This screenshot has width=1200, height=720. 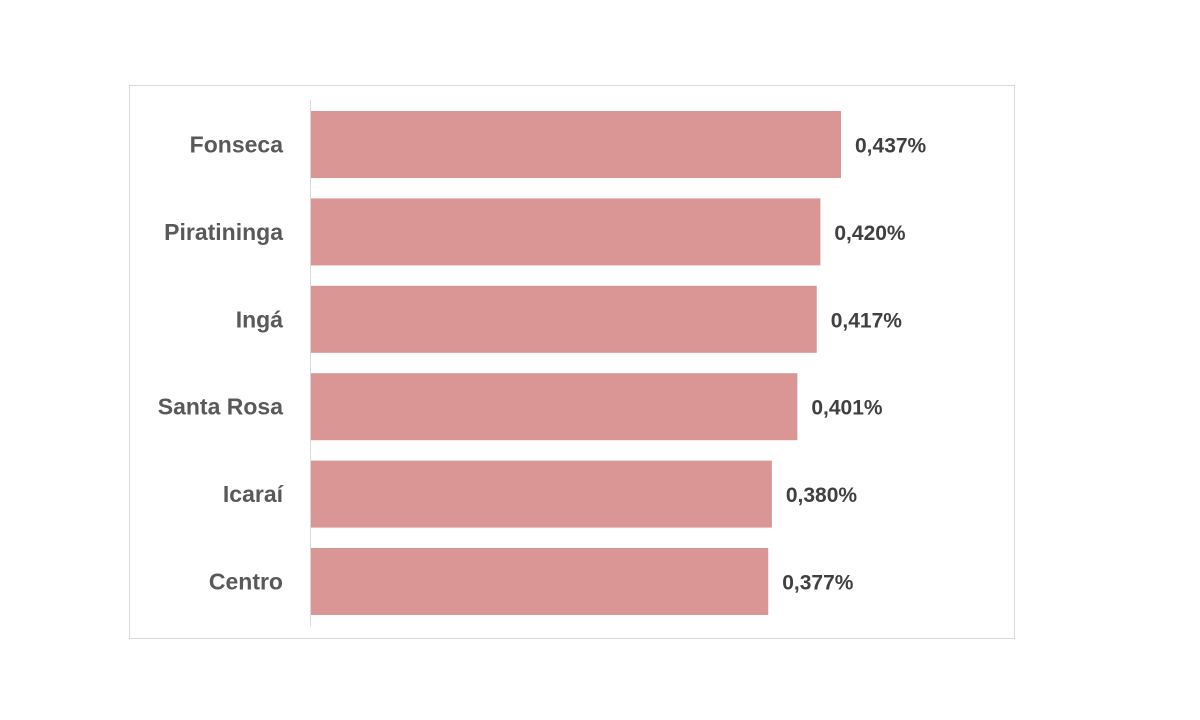 I want to click on bar-piratininga, so click(x=566, y=232).